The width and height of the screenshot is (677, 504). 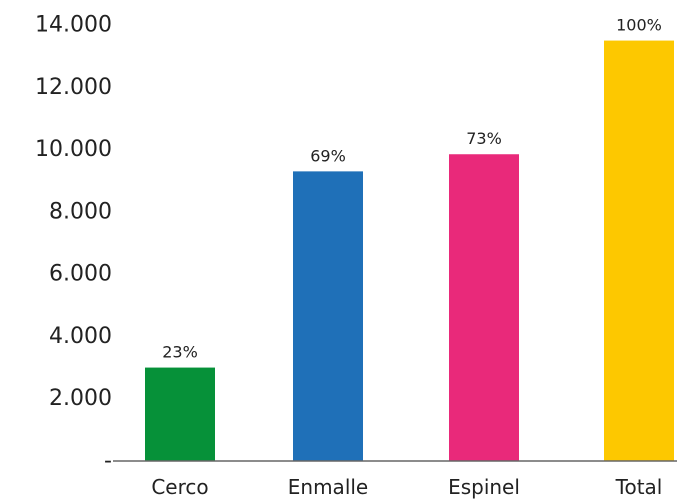 I want to click on data-label: 23%, so click(x=180, y=352).